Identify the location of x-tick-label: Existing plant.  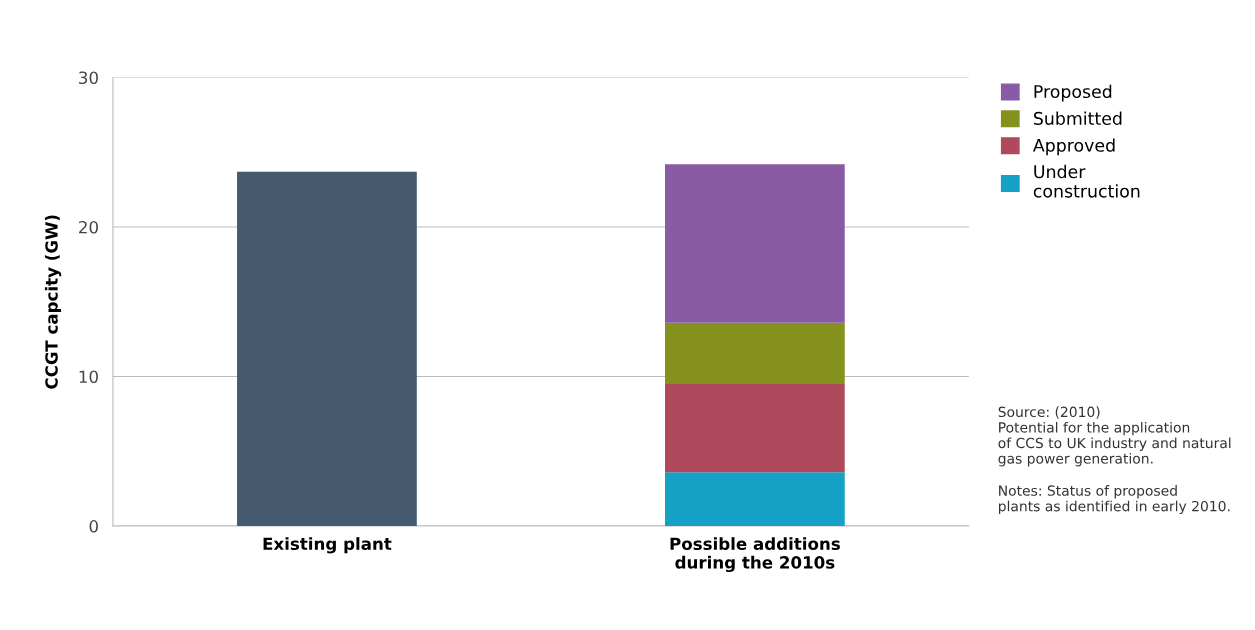
(327, 545).